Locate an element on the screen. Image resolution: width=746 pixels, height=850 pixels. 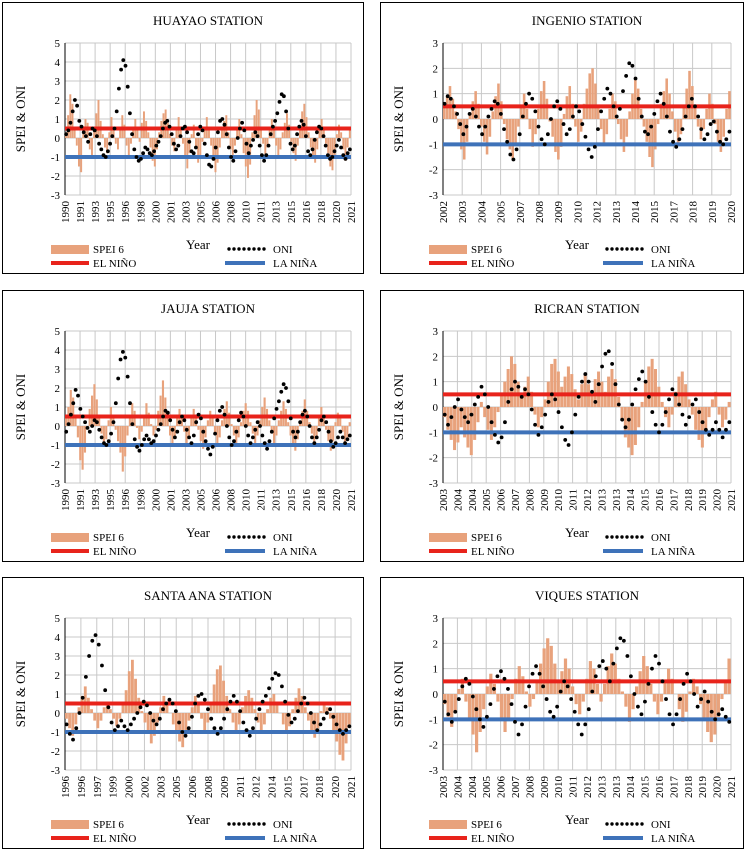
x-tick-label: 1990 is located at coordinates (66, 500).